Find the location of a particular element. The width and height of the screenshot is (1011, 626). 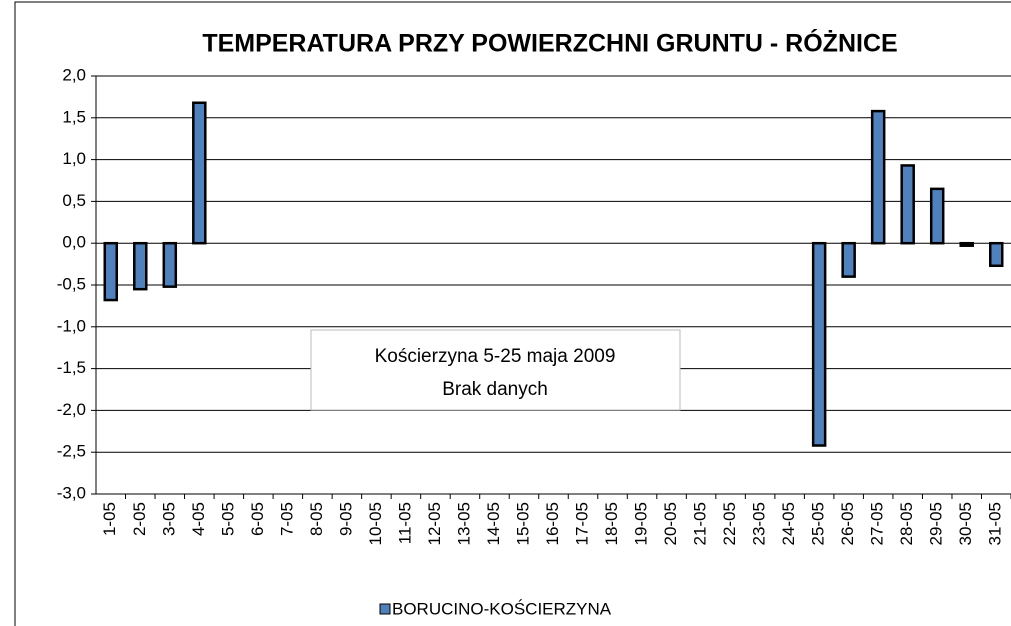

annotation: Kościerzyna 5-25 maja 2009 is located at coordinates (495, 356).